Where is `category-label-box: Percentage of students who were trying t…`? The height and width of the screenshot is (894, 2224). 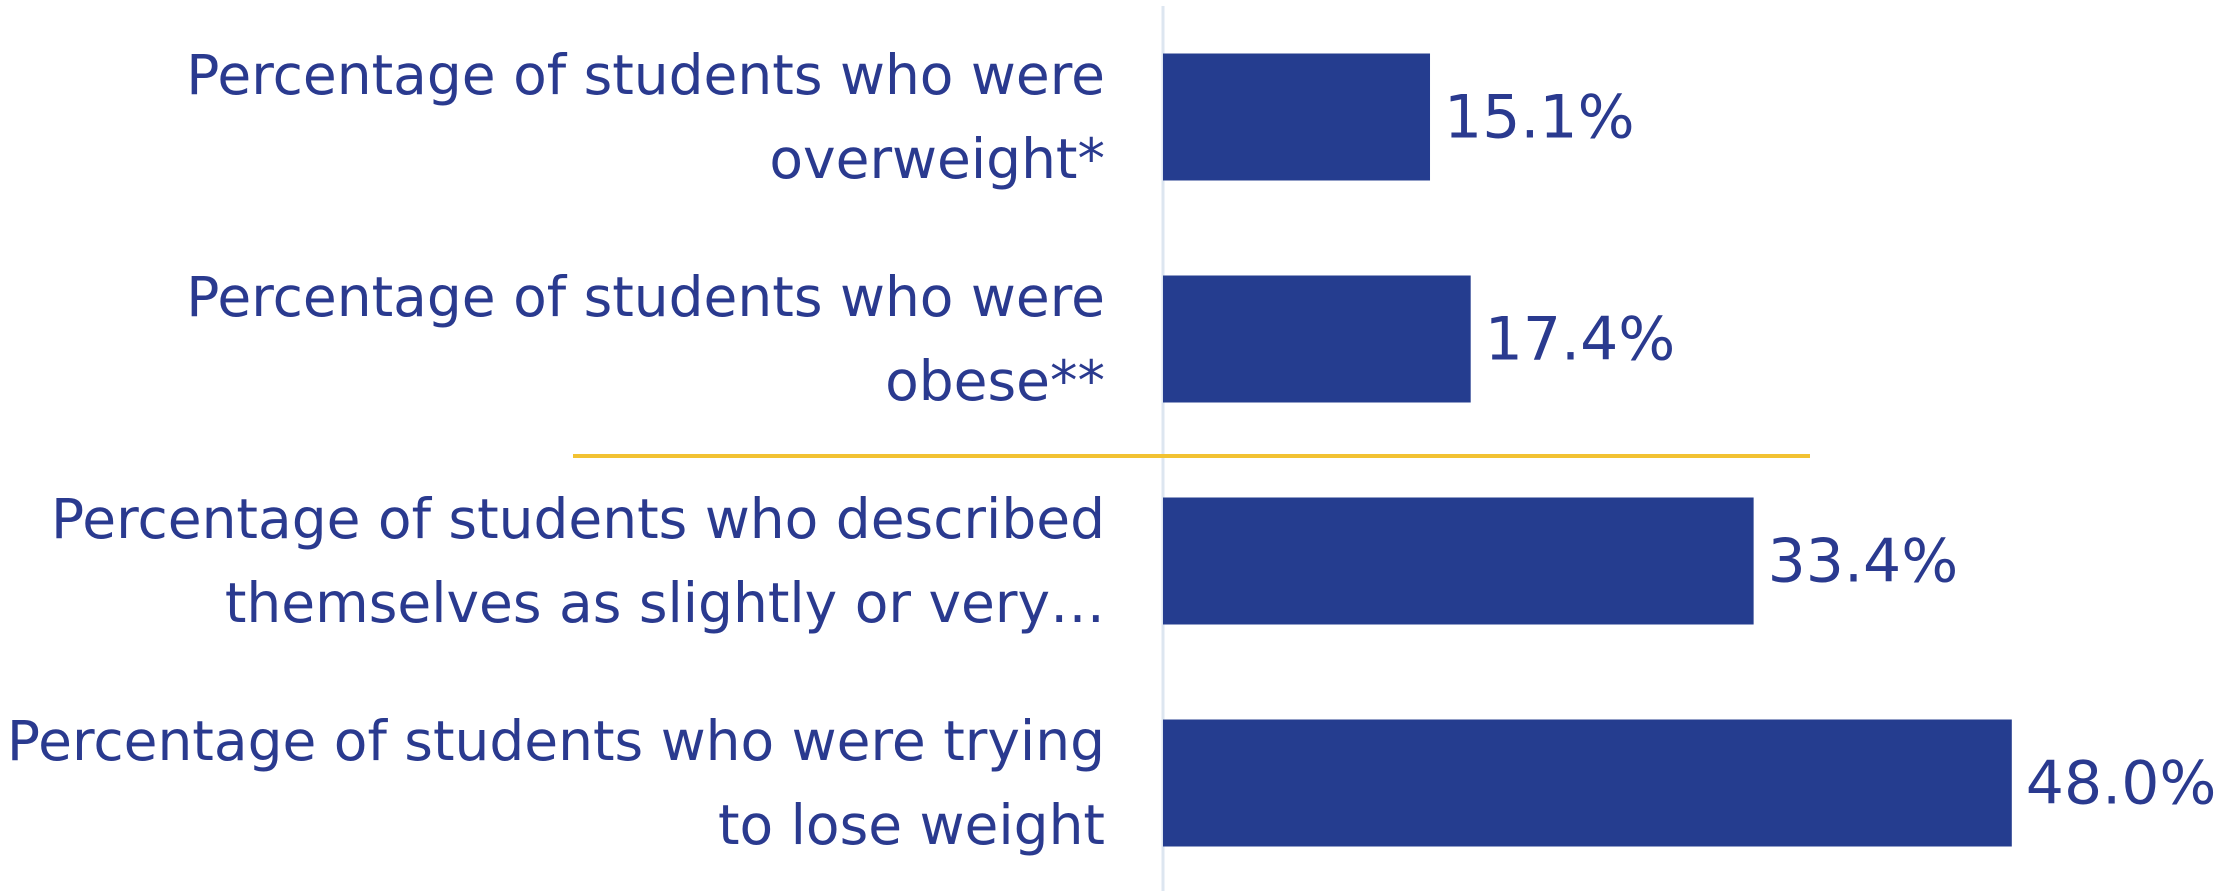 category-label-box: Percentage of students who were trying t… is located at coordinates (552, 783).